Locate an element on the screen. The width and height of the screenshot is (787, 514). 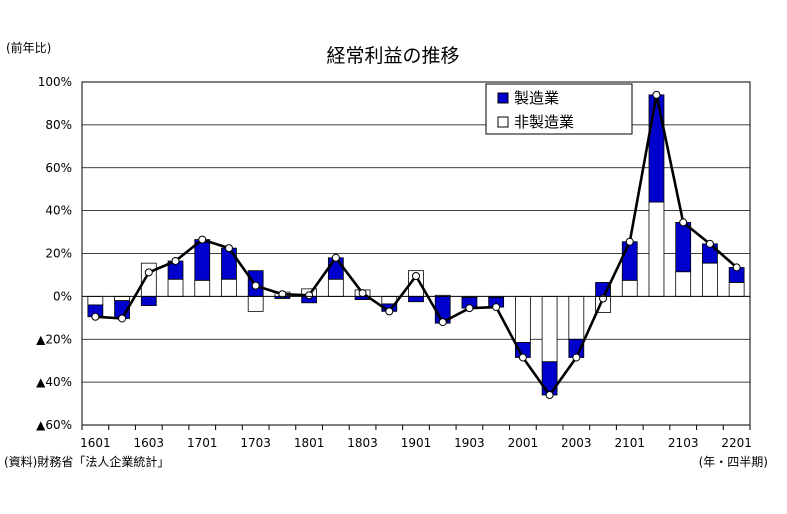
legend-label: 非製造業 is located at coordinates (544, 122).